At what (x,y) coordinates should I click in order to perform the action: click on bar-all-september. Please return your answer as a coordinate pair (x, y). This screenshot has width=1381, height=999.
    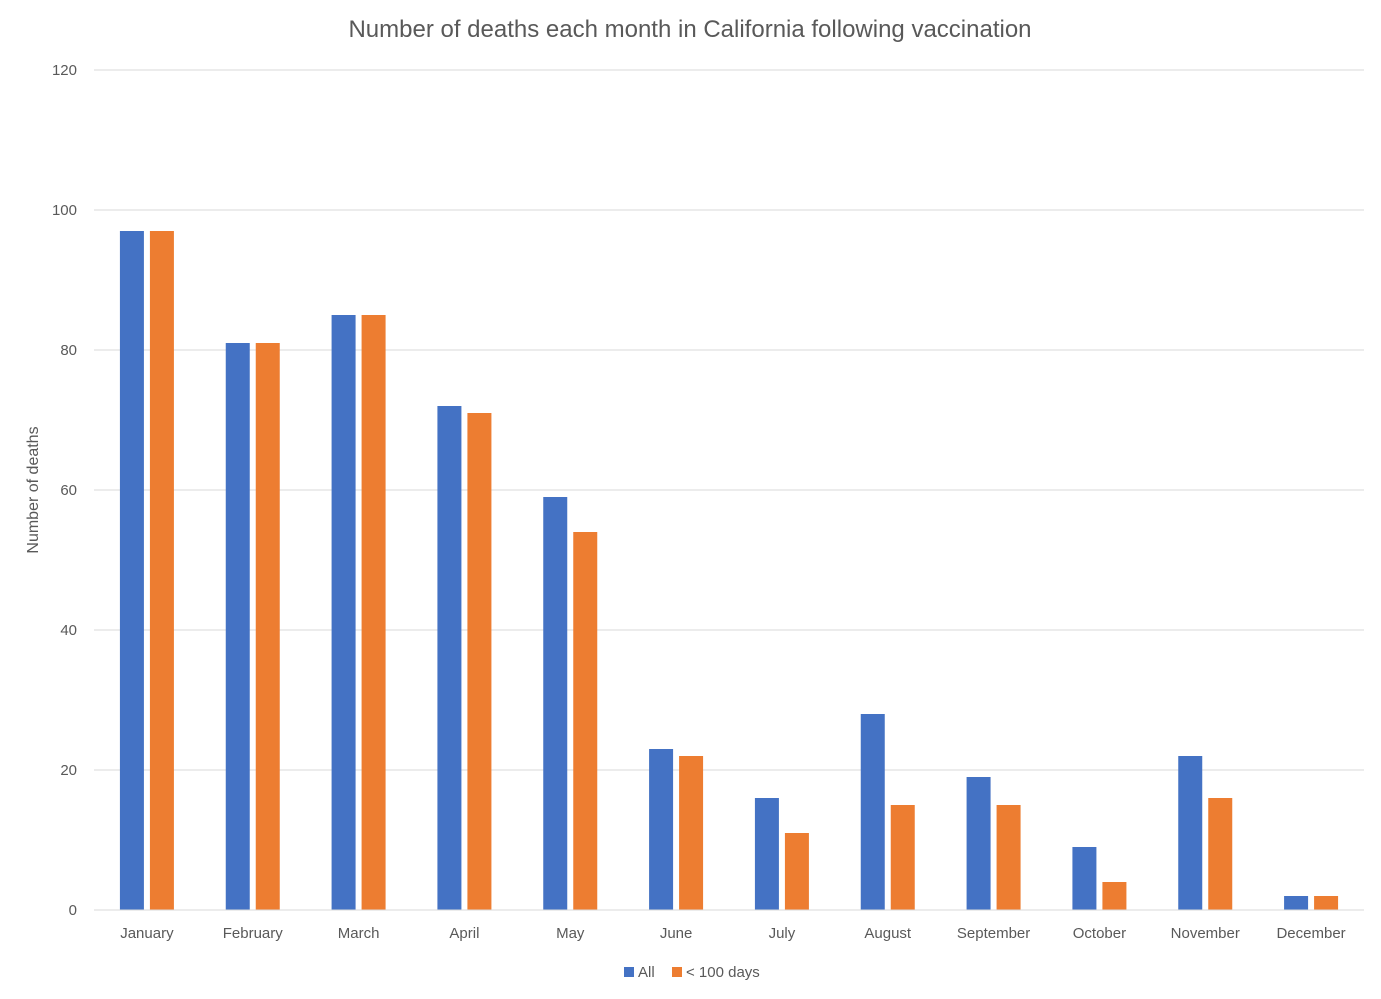
    Looking at the image, I should click on (978, 843).